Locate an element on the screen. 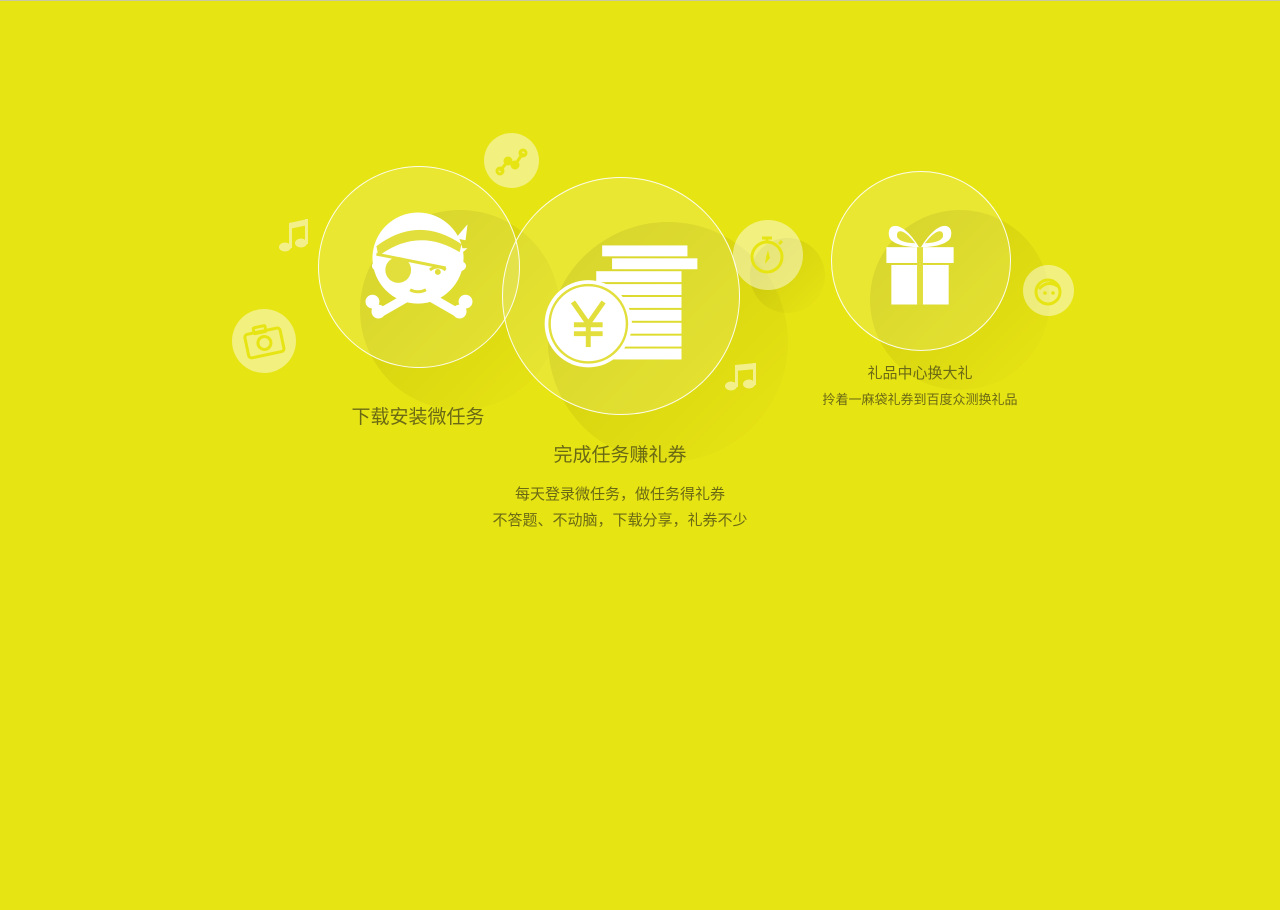  pirate-icon is located at coordinates (419, 265).